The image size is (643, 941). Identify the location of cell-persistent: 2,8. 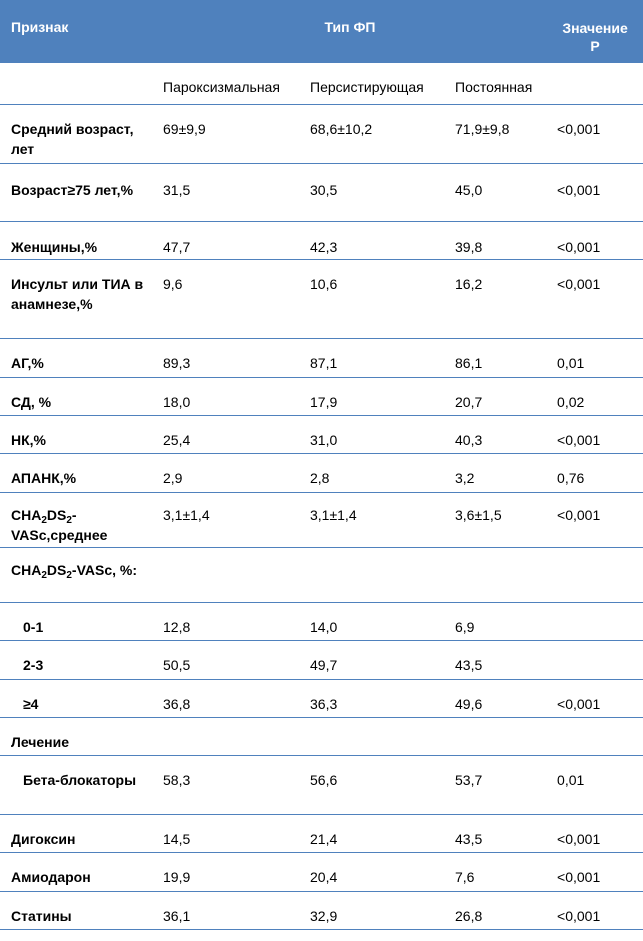
(372, 473).